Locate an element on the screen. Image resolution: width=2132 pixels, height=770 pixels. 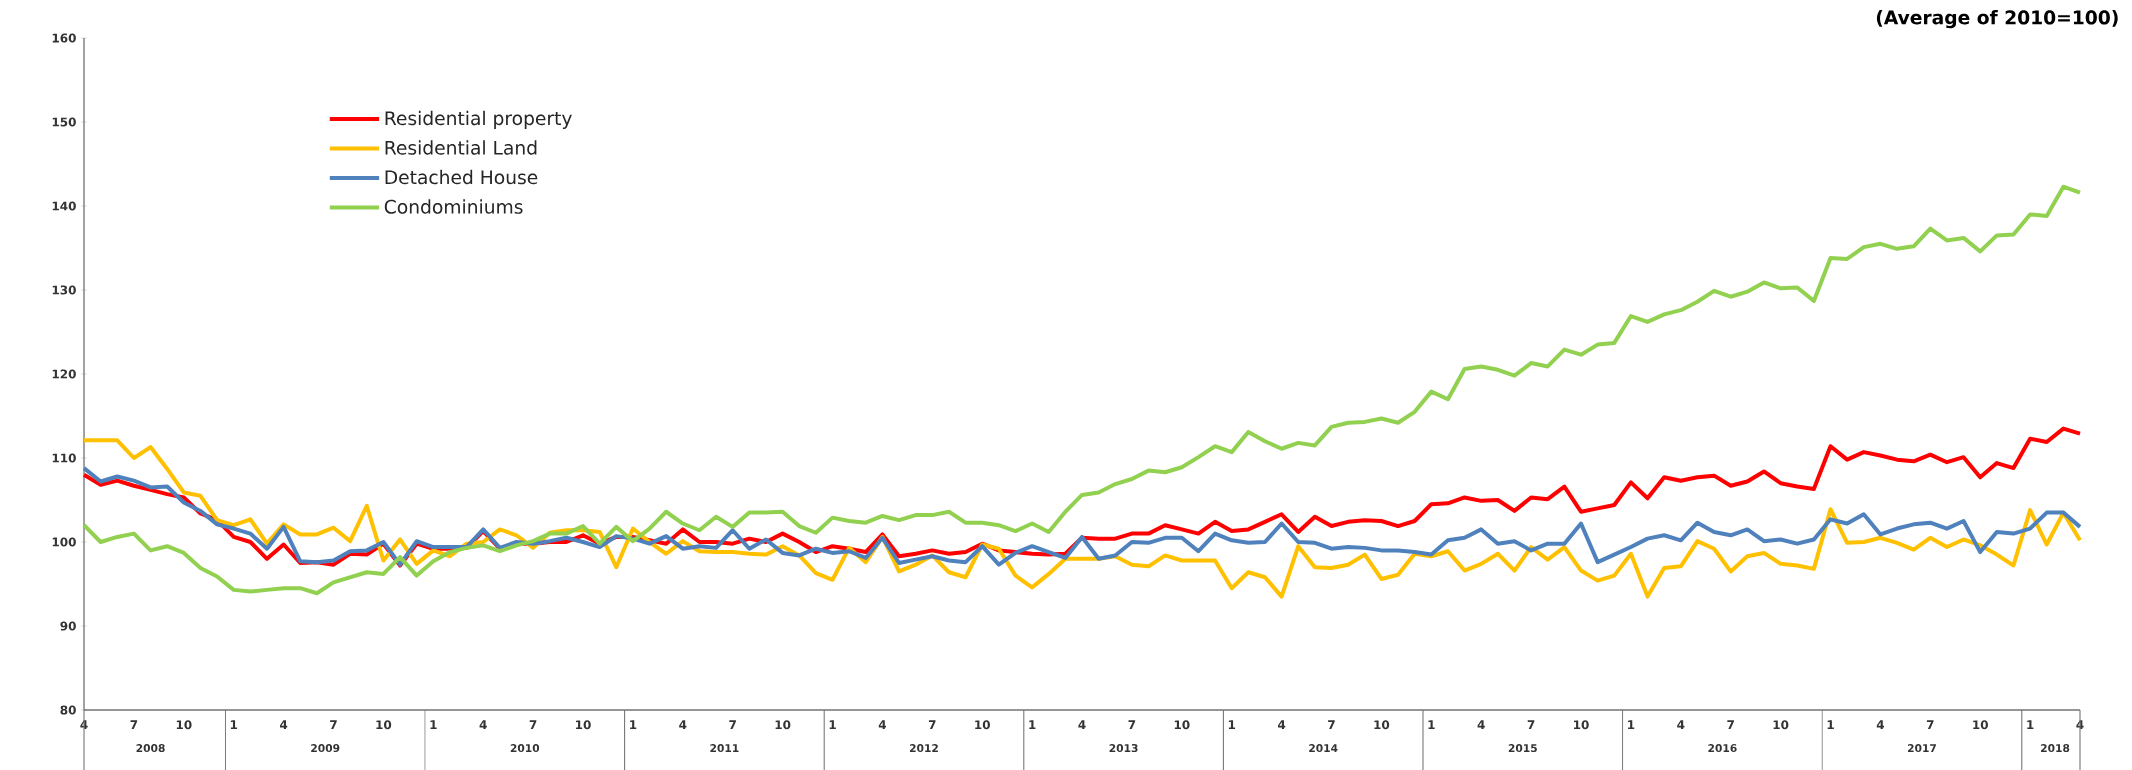
legend-label: Detached House is located at coordinates (461, 177).